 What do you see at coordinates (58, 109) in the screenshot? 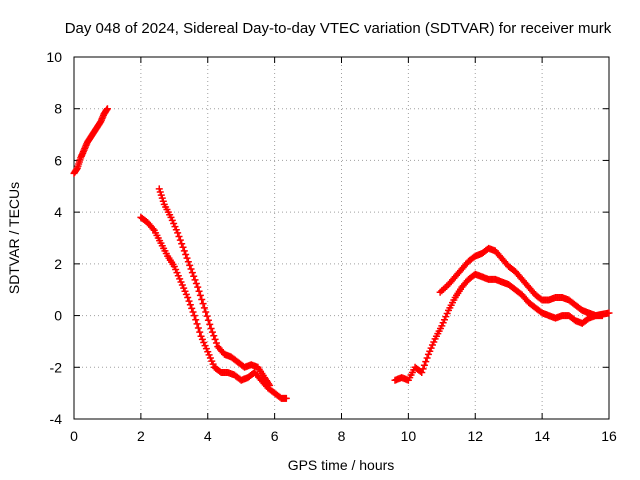
I see `y-tick-label: 8` at bounding box center [58, 109].